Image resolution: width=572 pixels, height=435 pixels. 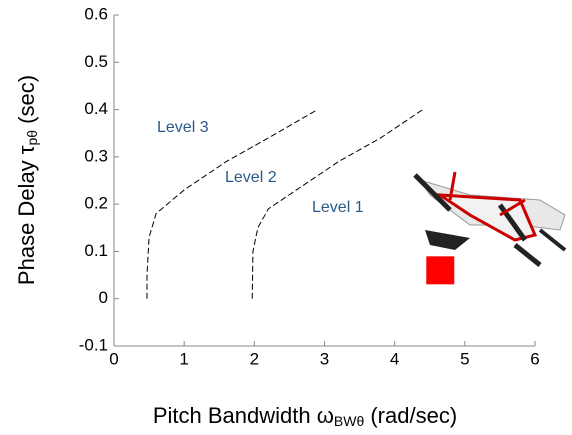 I want to click on y-tick-label: 0.4, so click(x=96, y=108).